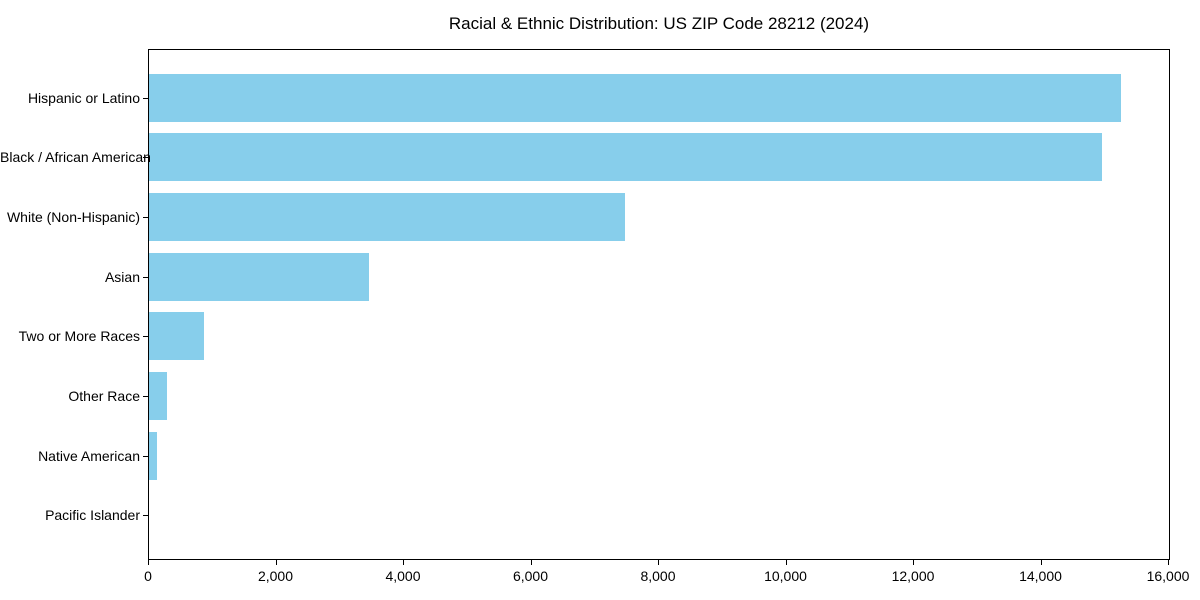 This screenshot has width=1200, height=600. Describe the element at coordinates (1168, 576) in the screenshot. I see `x-tick-label: 16,000` at that location.